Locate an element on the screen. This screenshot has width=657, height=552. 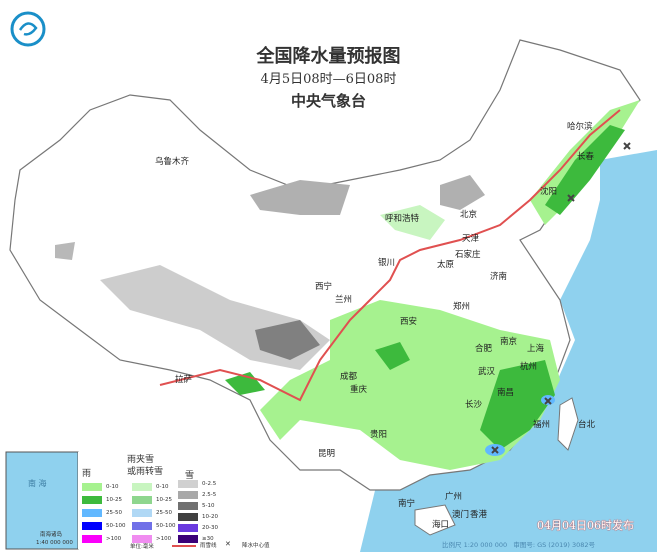
legend-line-label: 雨雪线 is located at coordinates (208, 546).